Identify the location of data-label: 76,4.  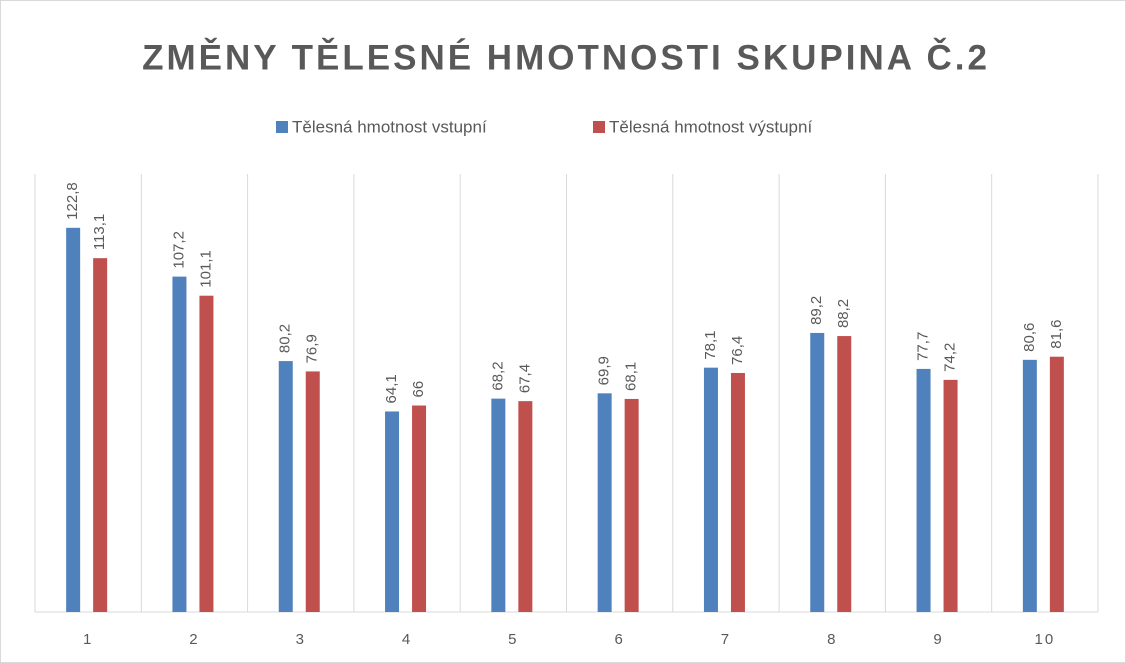
(737, 350).